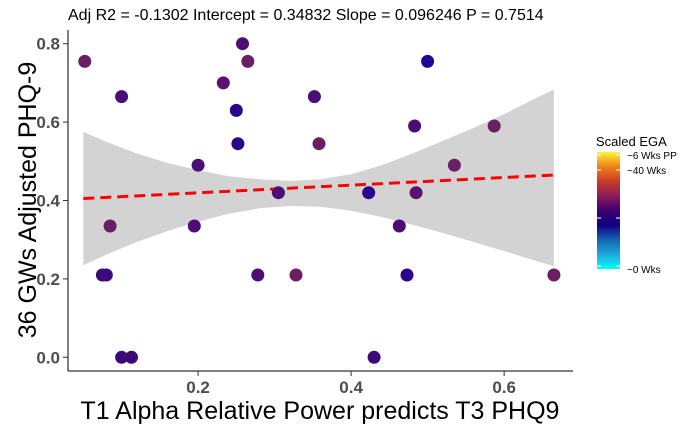 This screenshot has height=432, width=700. I want to click on y-tick-label: 0.0, so click(48, 357).